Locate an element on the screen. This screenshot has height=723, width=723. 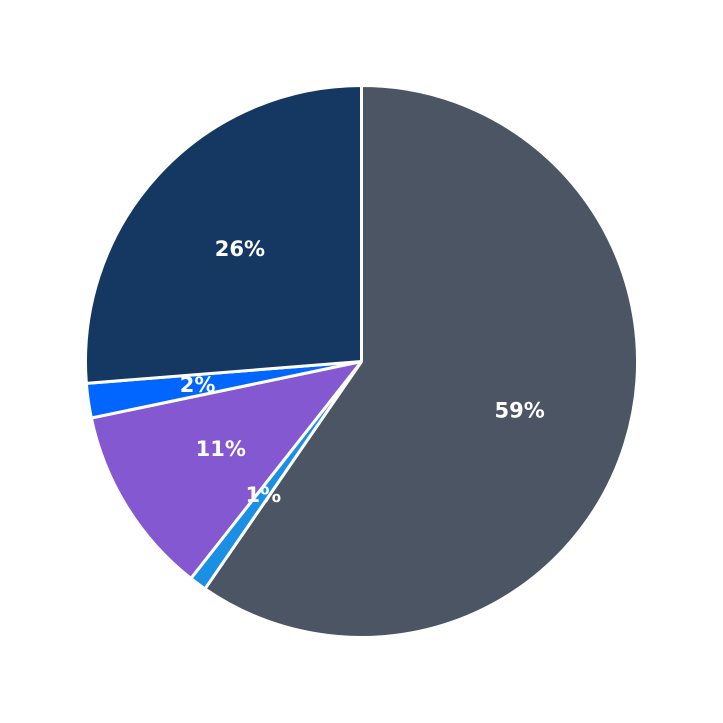
pie-label-0: 59% is located at coordinates (519, 411).